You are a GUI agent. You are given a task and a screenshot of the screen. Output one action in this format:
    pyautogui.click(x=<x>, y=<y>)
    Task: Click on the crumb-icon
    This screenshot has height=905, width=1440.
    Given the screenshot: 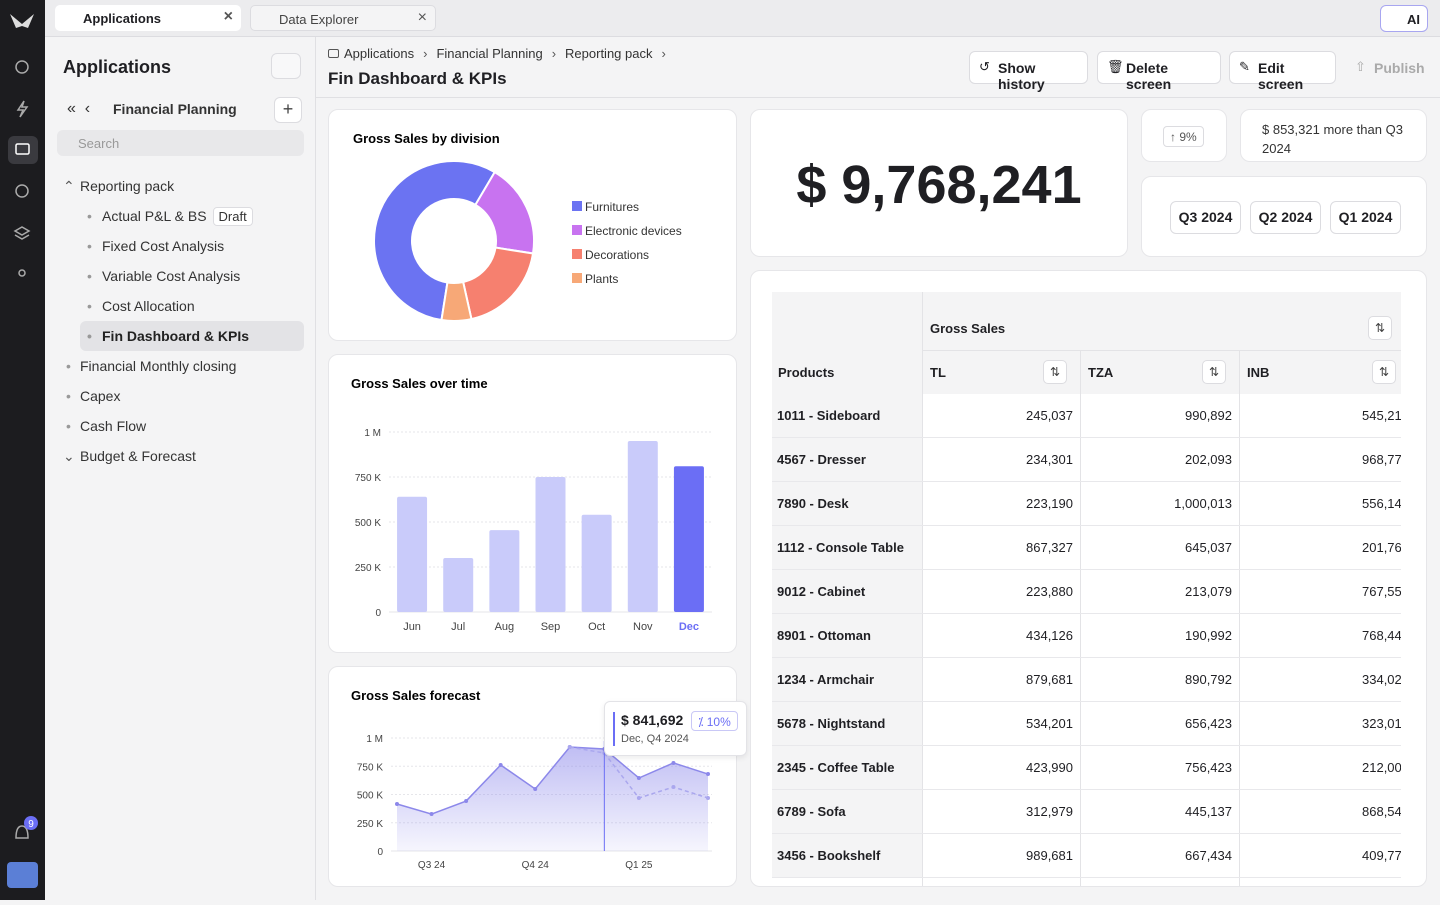 What is the action you would take?
    pyautogui.click(x=333, y=53)
    